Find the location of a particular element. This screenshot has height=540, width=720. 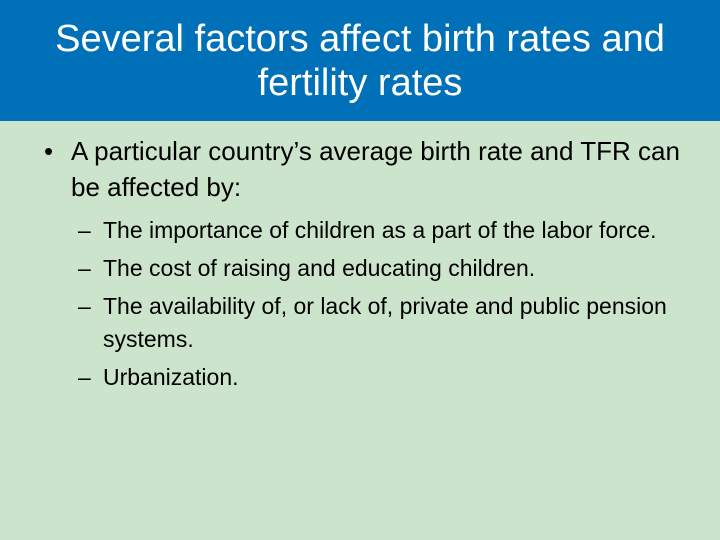

sub-bullet-text: Urbanization. is located at coordinates (171, 377).